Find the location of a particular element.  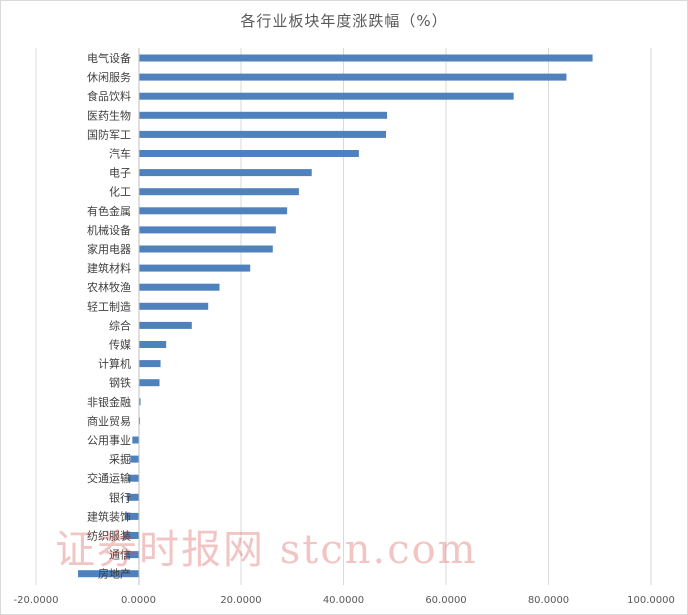

x-tick-label: 40.0000 is located at coordinates (343, 600).